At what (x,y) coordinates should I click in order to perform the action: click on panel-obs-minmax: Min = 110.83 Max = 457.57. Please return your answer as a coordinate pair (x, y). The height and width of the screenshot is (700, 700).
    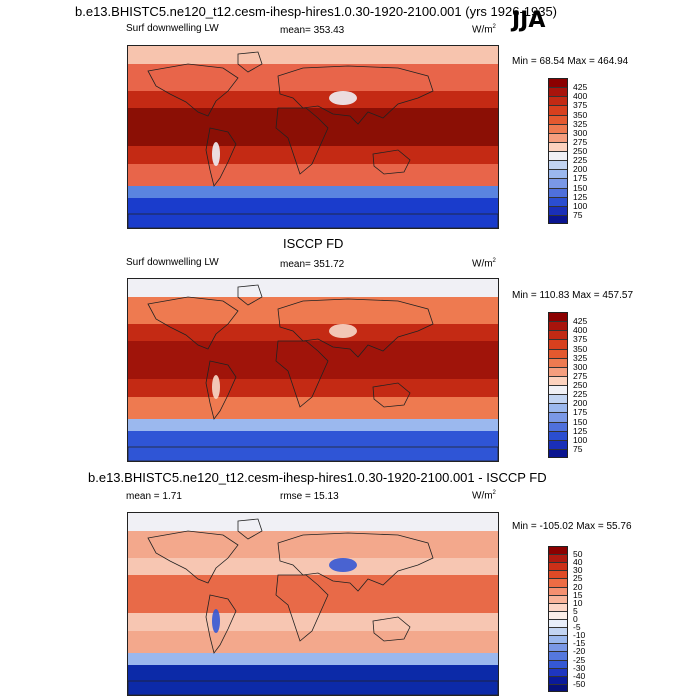
    Looking at the image, I should click on (573, 295).